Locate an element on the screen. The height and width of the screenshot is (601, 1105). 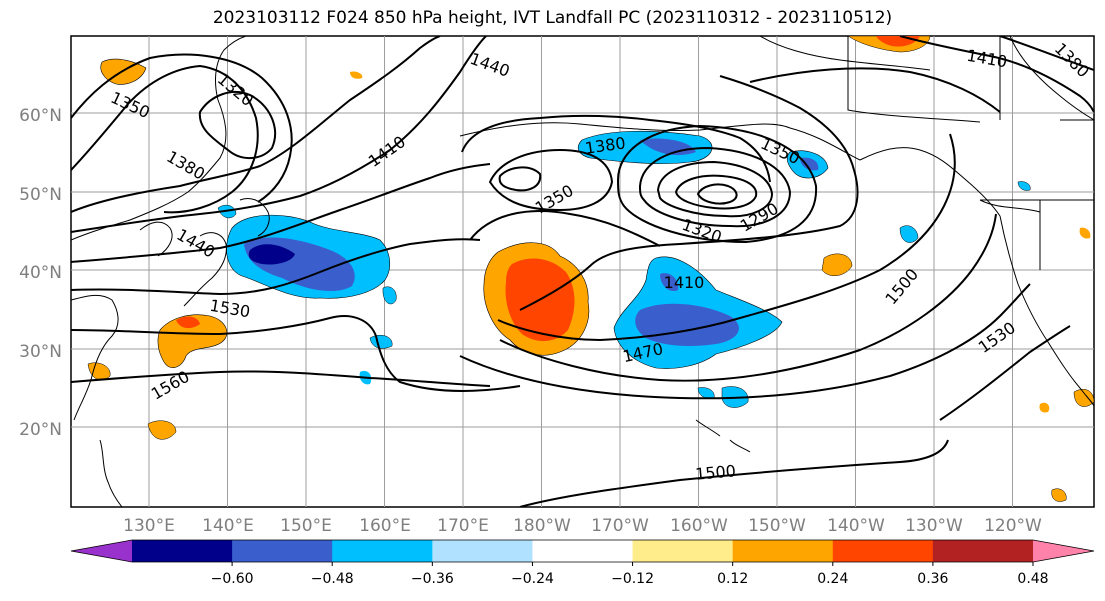
colorbar-extension-low is located at coordinates (101, 551).